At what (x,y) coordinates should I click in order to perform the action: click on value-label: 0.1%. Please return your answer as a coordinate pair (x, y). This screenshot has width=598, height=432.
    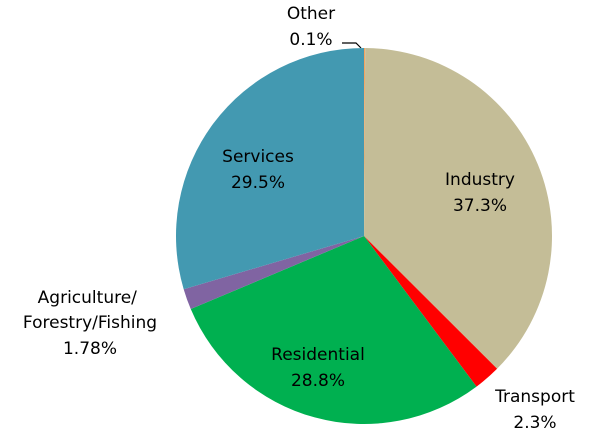
    Looking at the image, I should click on (310, 40).